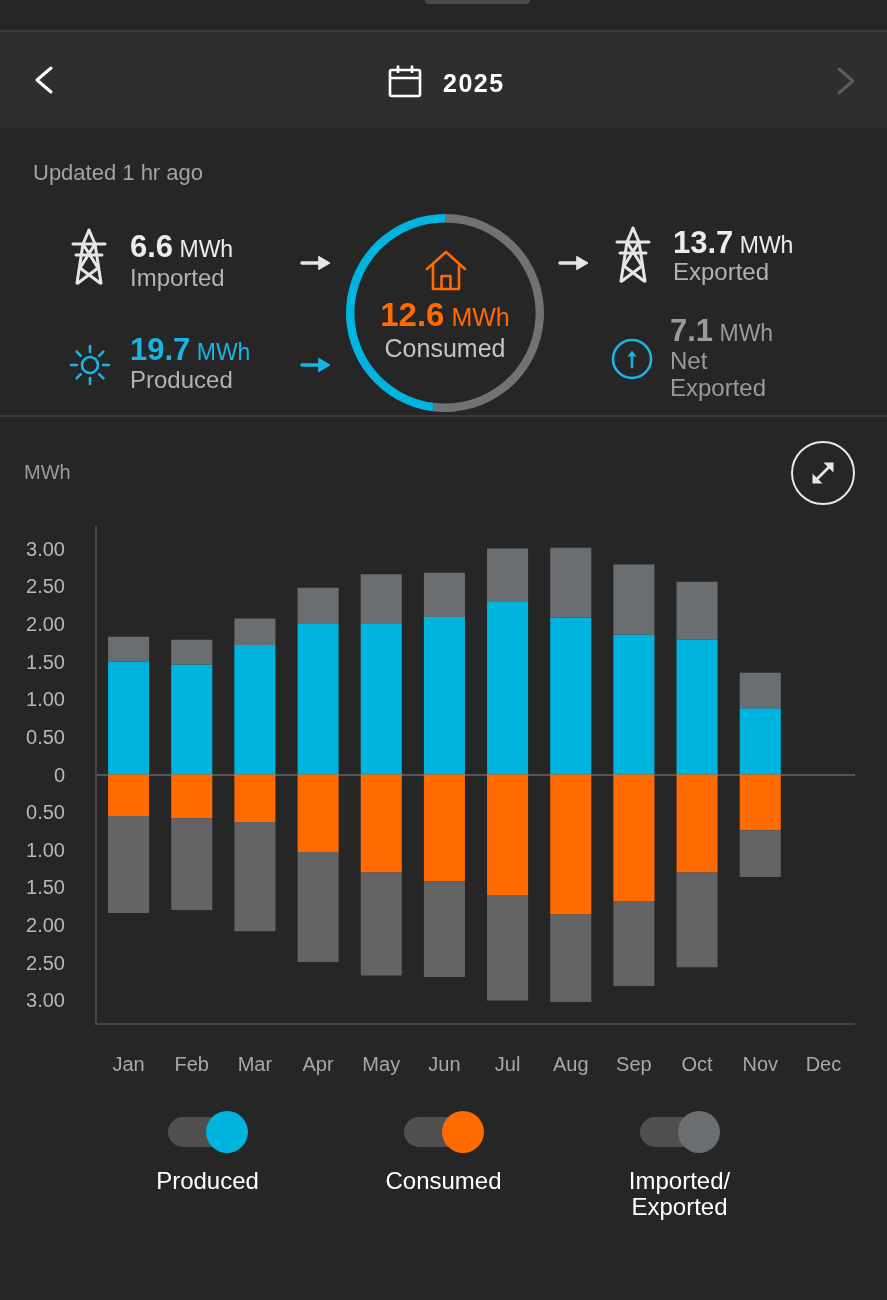  I want to click on x-tick-label: Apr, so click(318, 1064).